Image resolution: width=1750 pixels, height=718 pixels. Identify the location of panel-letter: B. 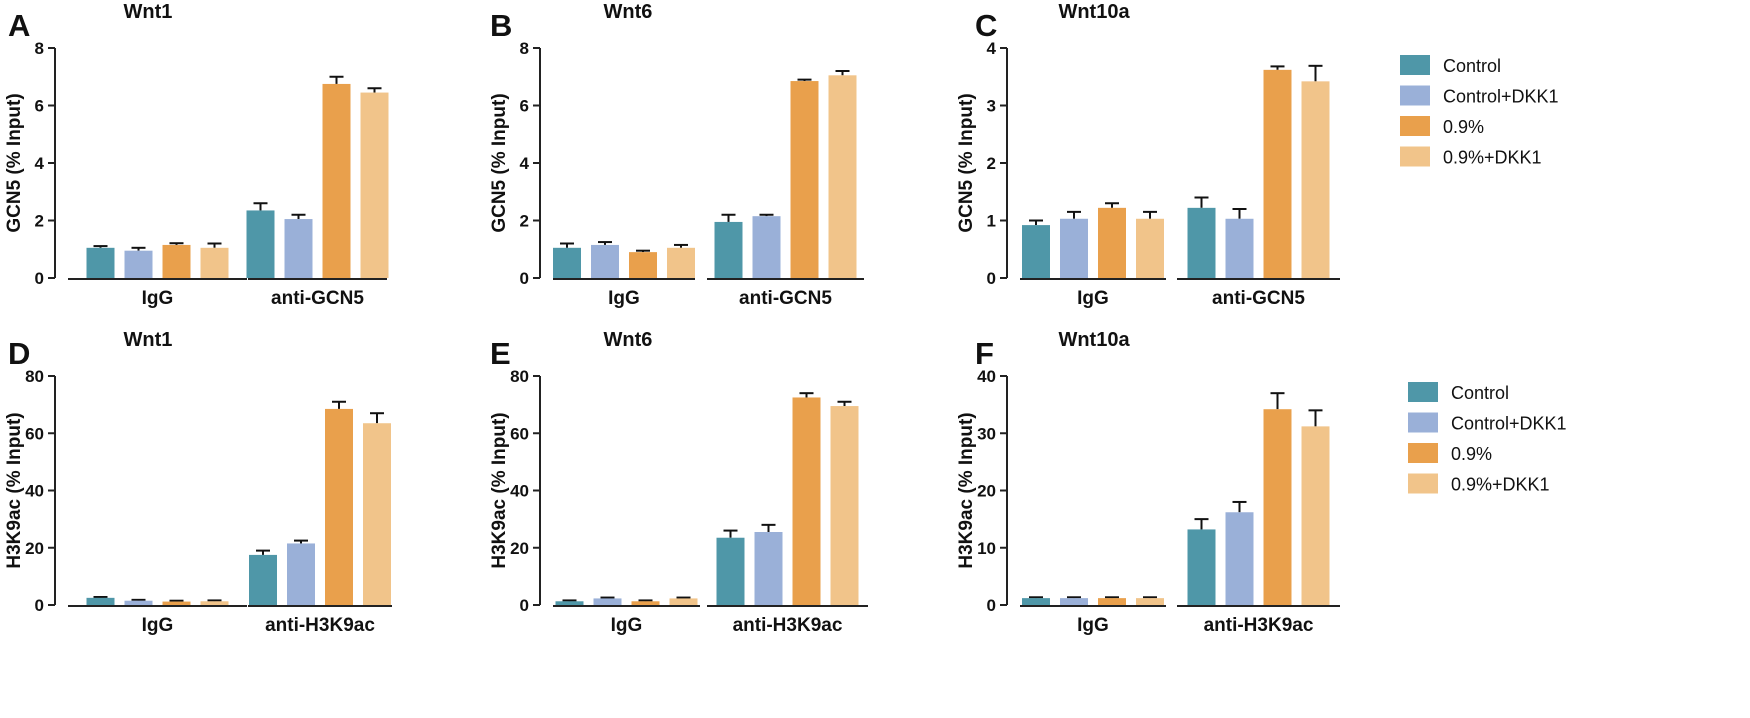
(501, 25).